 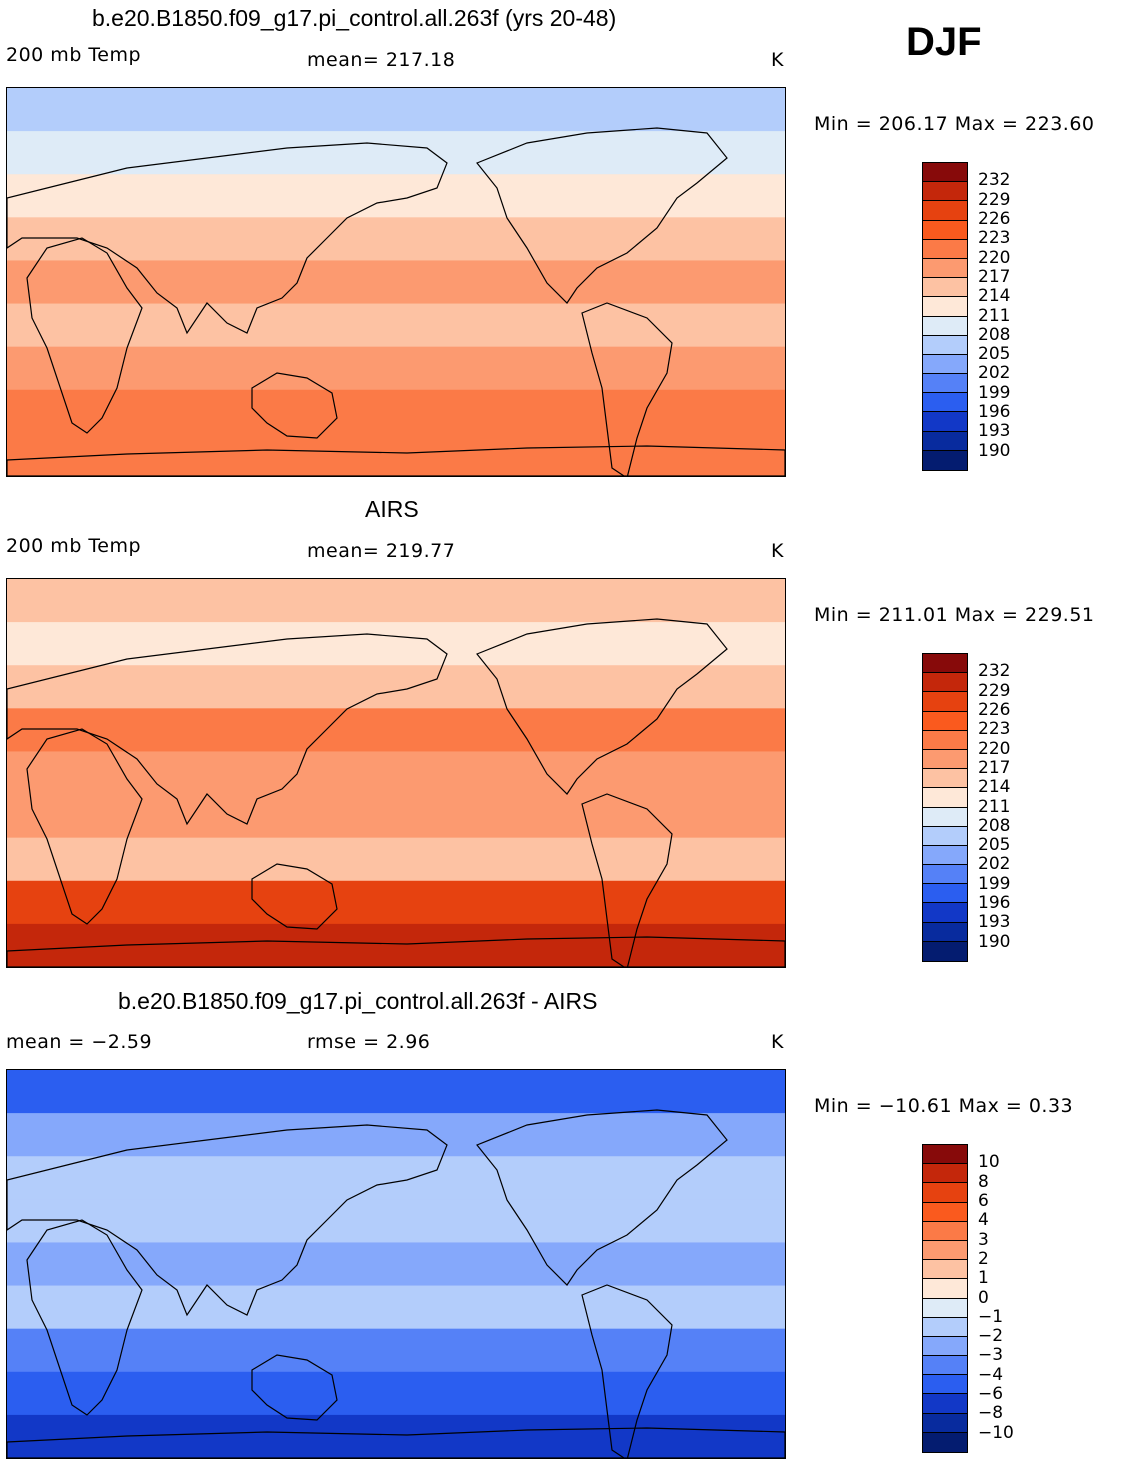 What do you see at coordinates (996, 1432) in the screenshot?
I see `colorbar-tick-label: −10` at bounding box center [996, 1432].